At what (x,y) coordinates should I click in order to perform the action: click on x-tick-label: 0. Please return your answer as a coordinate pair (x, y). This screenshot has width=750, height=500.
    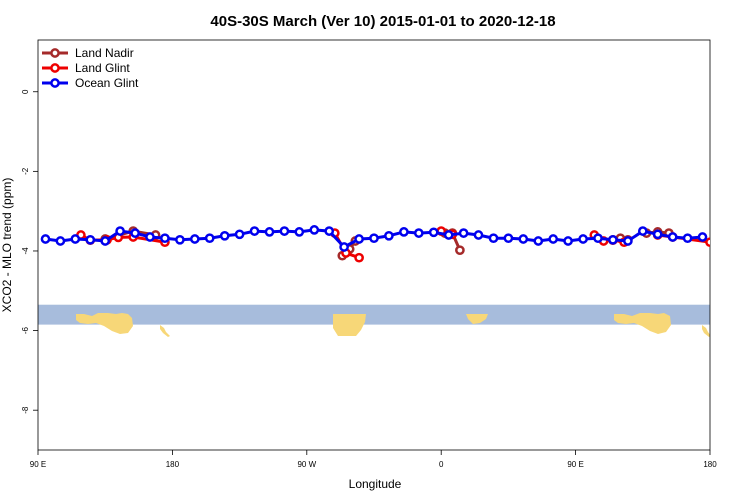
    Looking at the image, I should click on (441, 464).